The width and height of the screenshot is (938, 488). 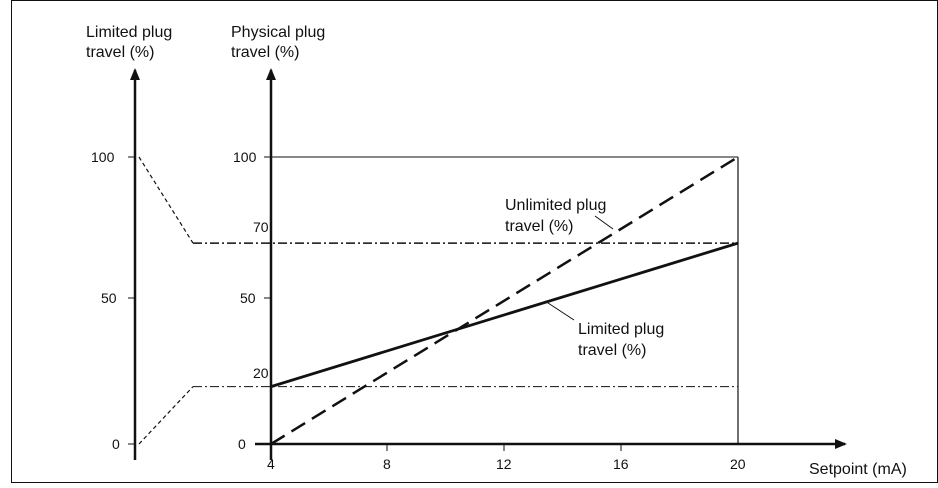 I want to click on unlimited-label-leader, so click(x=604, y=222).